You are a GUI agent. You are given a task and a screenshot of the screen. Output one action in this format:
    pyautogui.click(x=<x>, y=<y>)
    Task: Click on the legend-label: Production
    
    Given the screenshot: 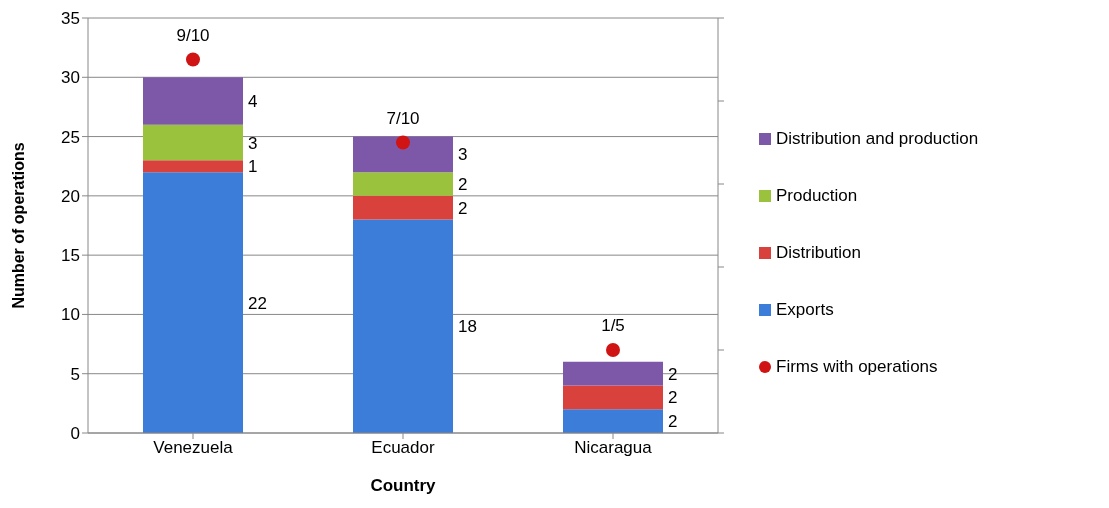 What is the action you would take?
    pyautogui.click(x=817, y=196)
    